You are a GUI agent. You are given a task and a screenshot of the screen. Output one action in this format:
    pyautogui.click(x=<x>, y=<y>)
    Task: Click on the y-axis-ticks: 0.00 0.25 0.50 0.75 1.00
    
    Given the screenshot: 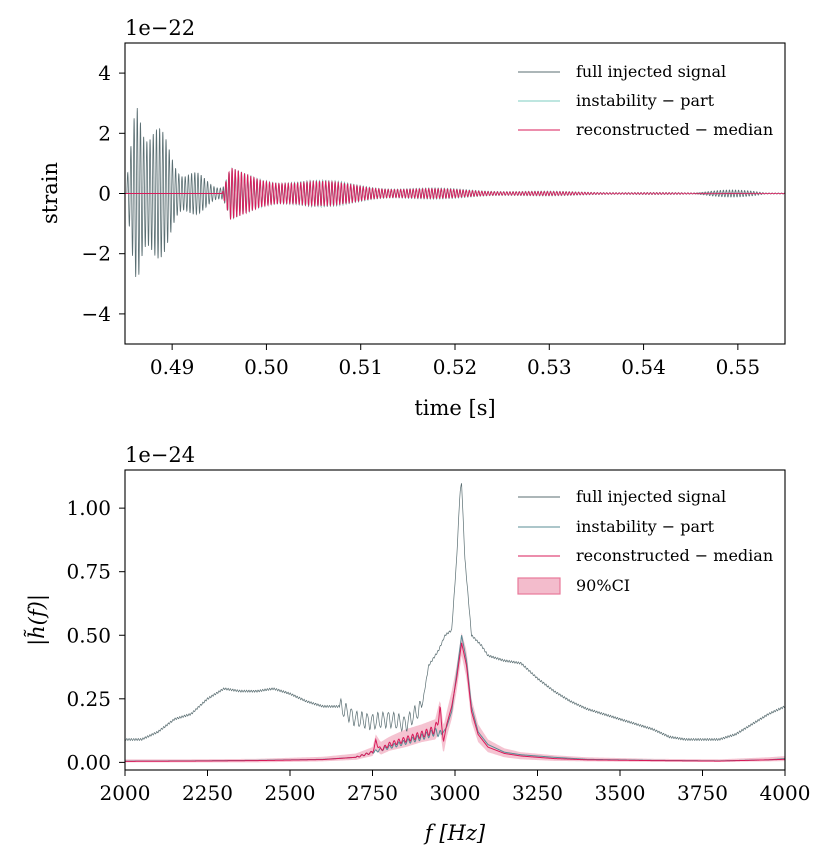 What is the action you would take?
    pyautogui.click(x=95, y=635)
    